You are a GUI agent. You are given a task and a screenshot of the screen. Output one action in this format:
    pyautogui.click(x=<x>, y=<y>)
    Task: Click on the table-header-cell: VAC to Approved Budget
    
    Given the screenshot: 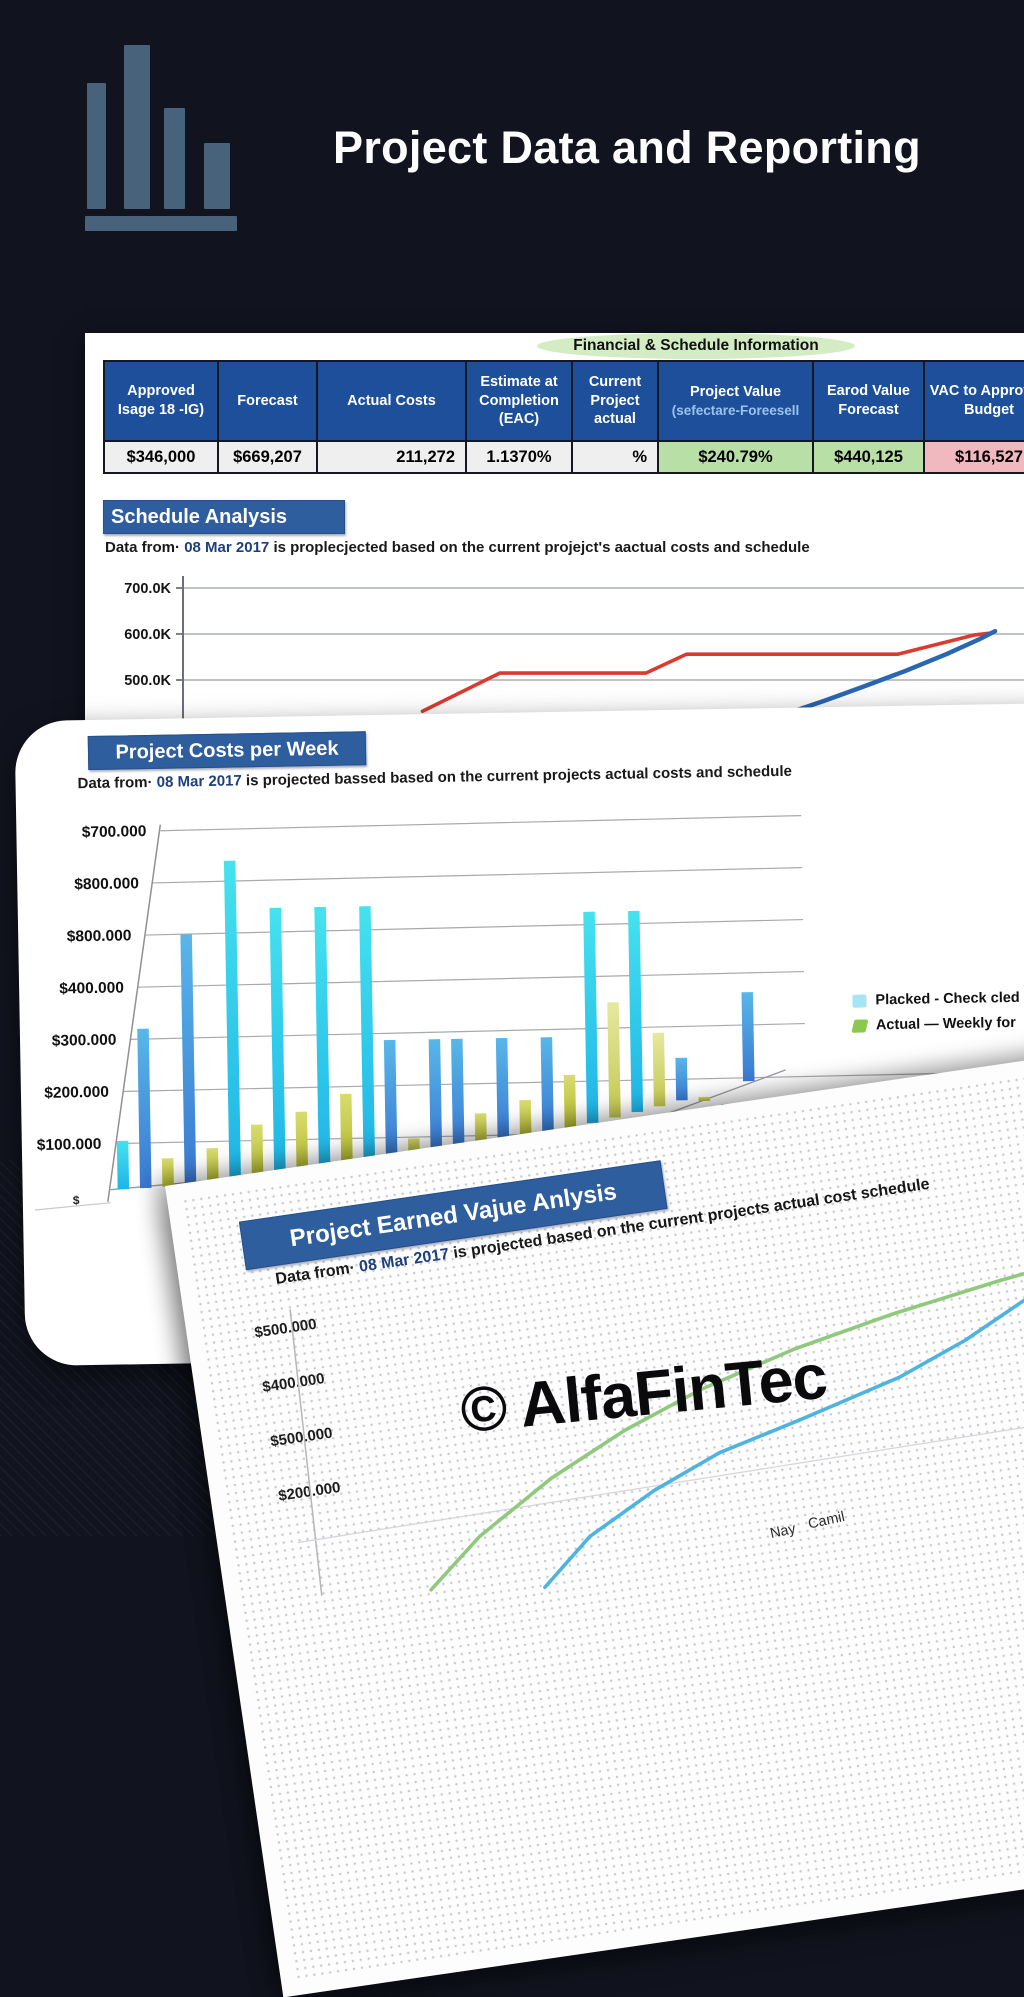 What is the action you would take?
    pyautogui.click(x=974, y=402)
    